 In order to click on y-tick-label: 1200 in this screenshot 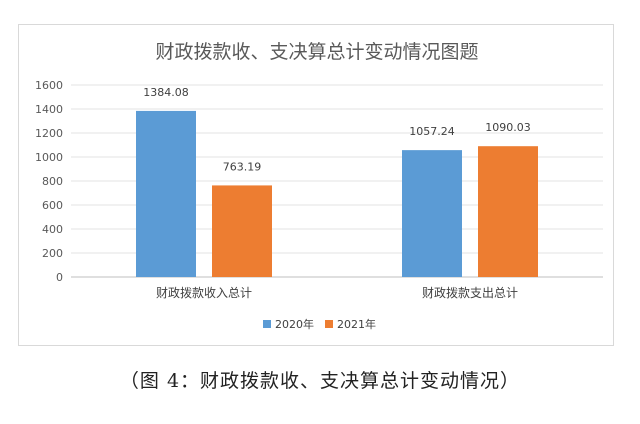, I will do `click(49, 133)`.